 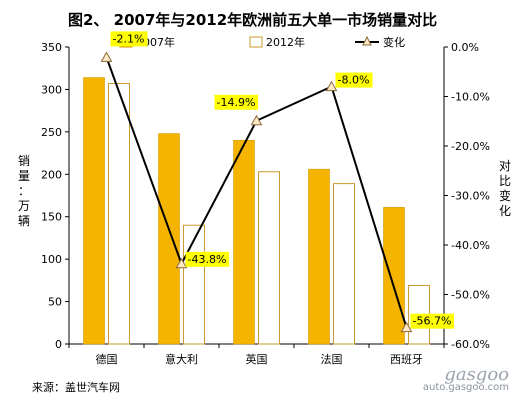 What do you see at coordinates (394, 42) in the screenshot?
I see `legend-label: 变化` at bounding box center [394, 42].